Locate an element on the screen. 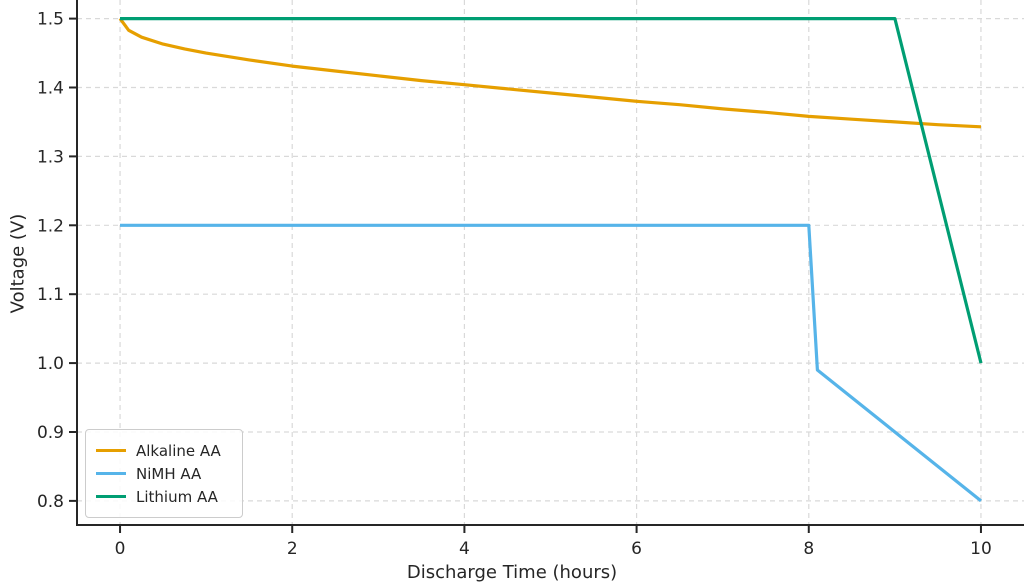 This screenshot has width=1024, height=588. x-tick-label: 6 is located at coordinates (636, 549).